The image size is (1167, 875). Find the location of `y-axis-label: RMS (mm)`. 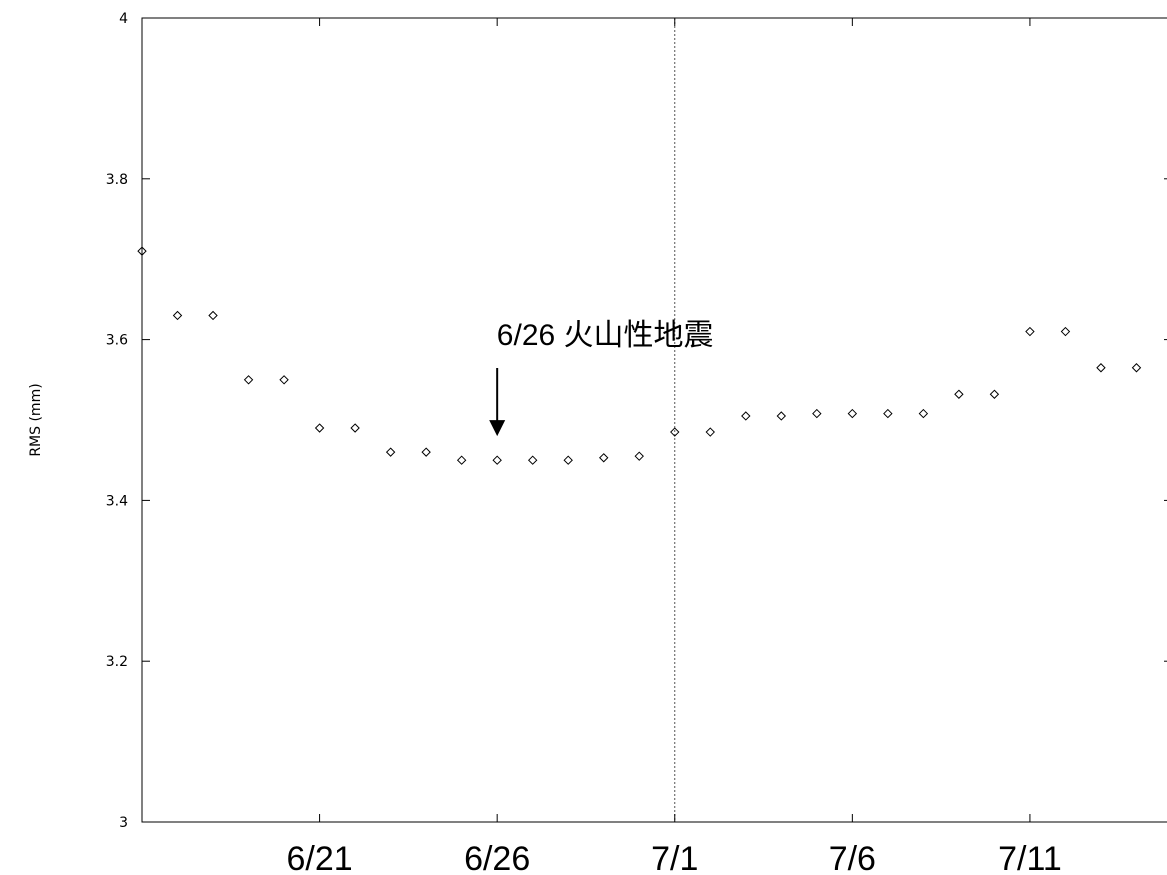

y-axis-label: RMS (mm) is located at coordinates (36, 419).